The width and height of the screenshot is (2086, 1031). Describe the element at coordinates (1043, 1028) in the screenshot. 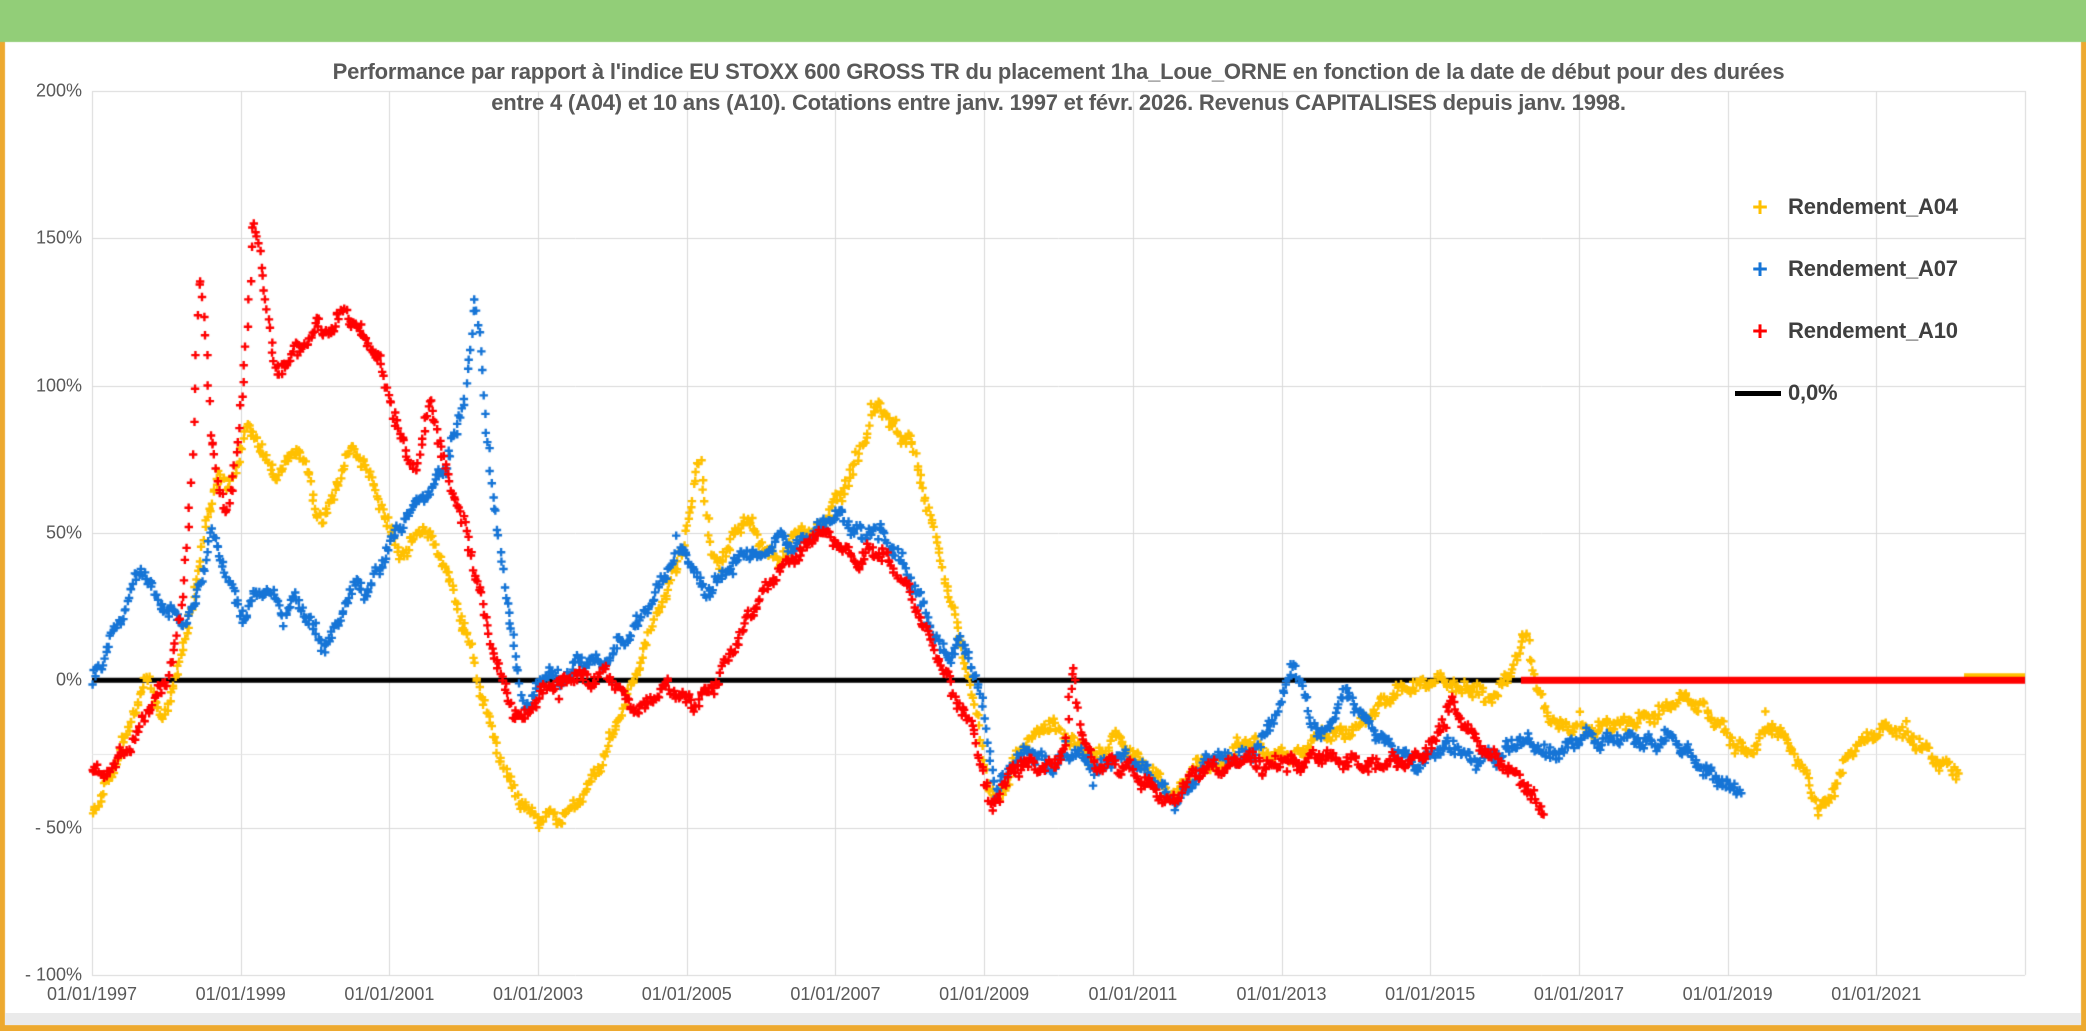

I see `page-border-bottom` at that location.